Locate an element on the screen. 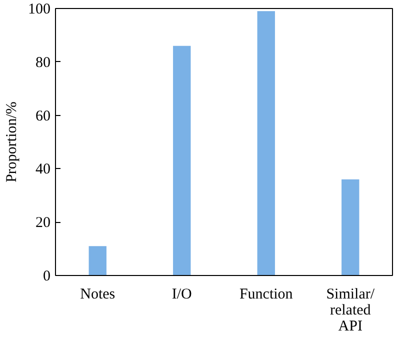 This screenshot has width=400, height=337. x-tick-label: Function is located at coordinates (266, 294).